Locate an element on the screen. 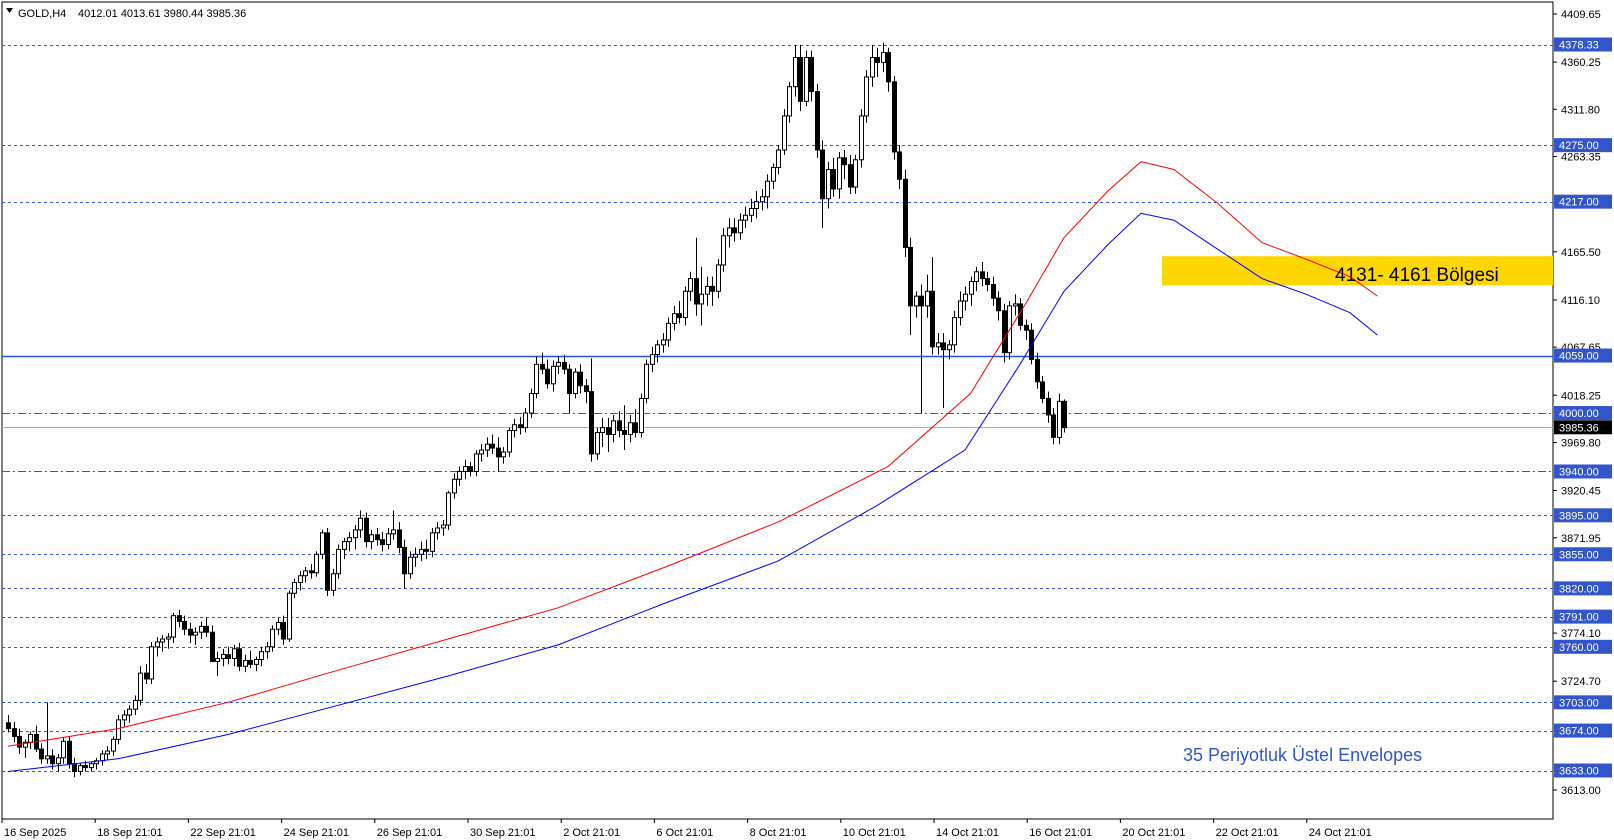 The height and width of the screenshot is (840, 1614). level-label: 4059.00 is located at coordinates (1579, 357).